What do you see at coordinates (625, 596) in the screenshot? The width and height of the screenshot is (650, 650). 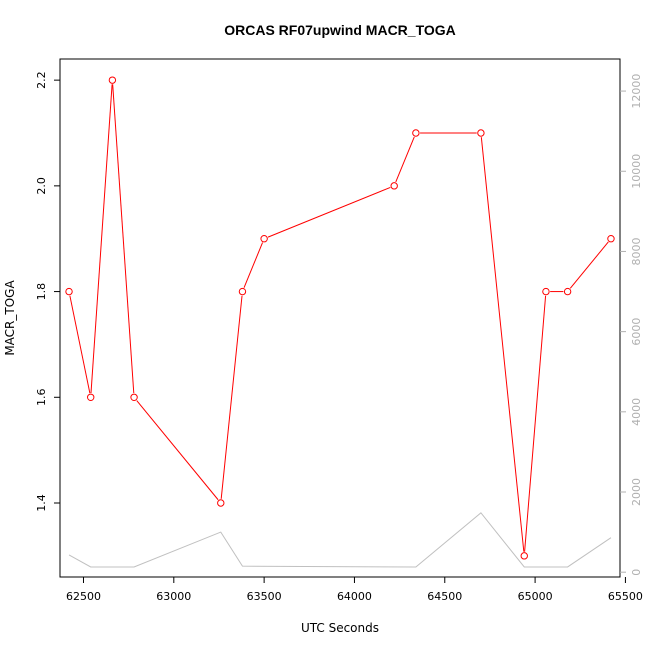 I see `x-tick-label: 65500` at bounding box center [625, 596].